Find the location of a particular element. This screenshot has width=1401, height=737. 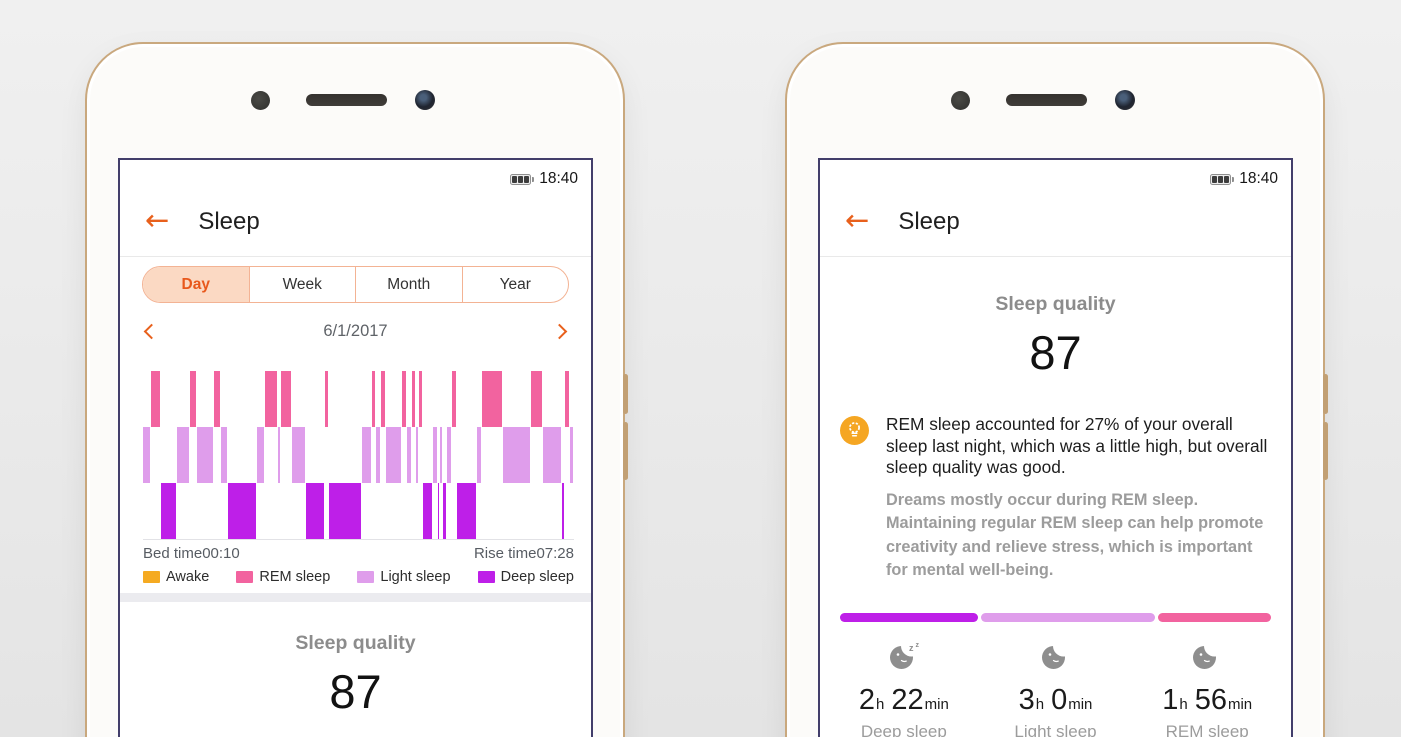

sleep-quality-value: 87 is located at coordinates (355, 691).